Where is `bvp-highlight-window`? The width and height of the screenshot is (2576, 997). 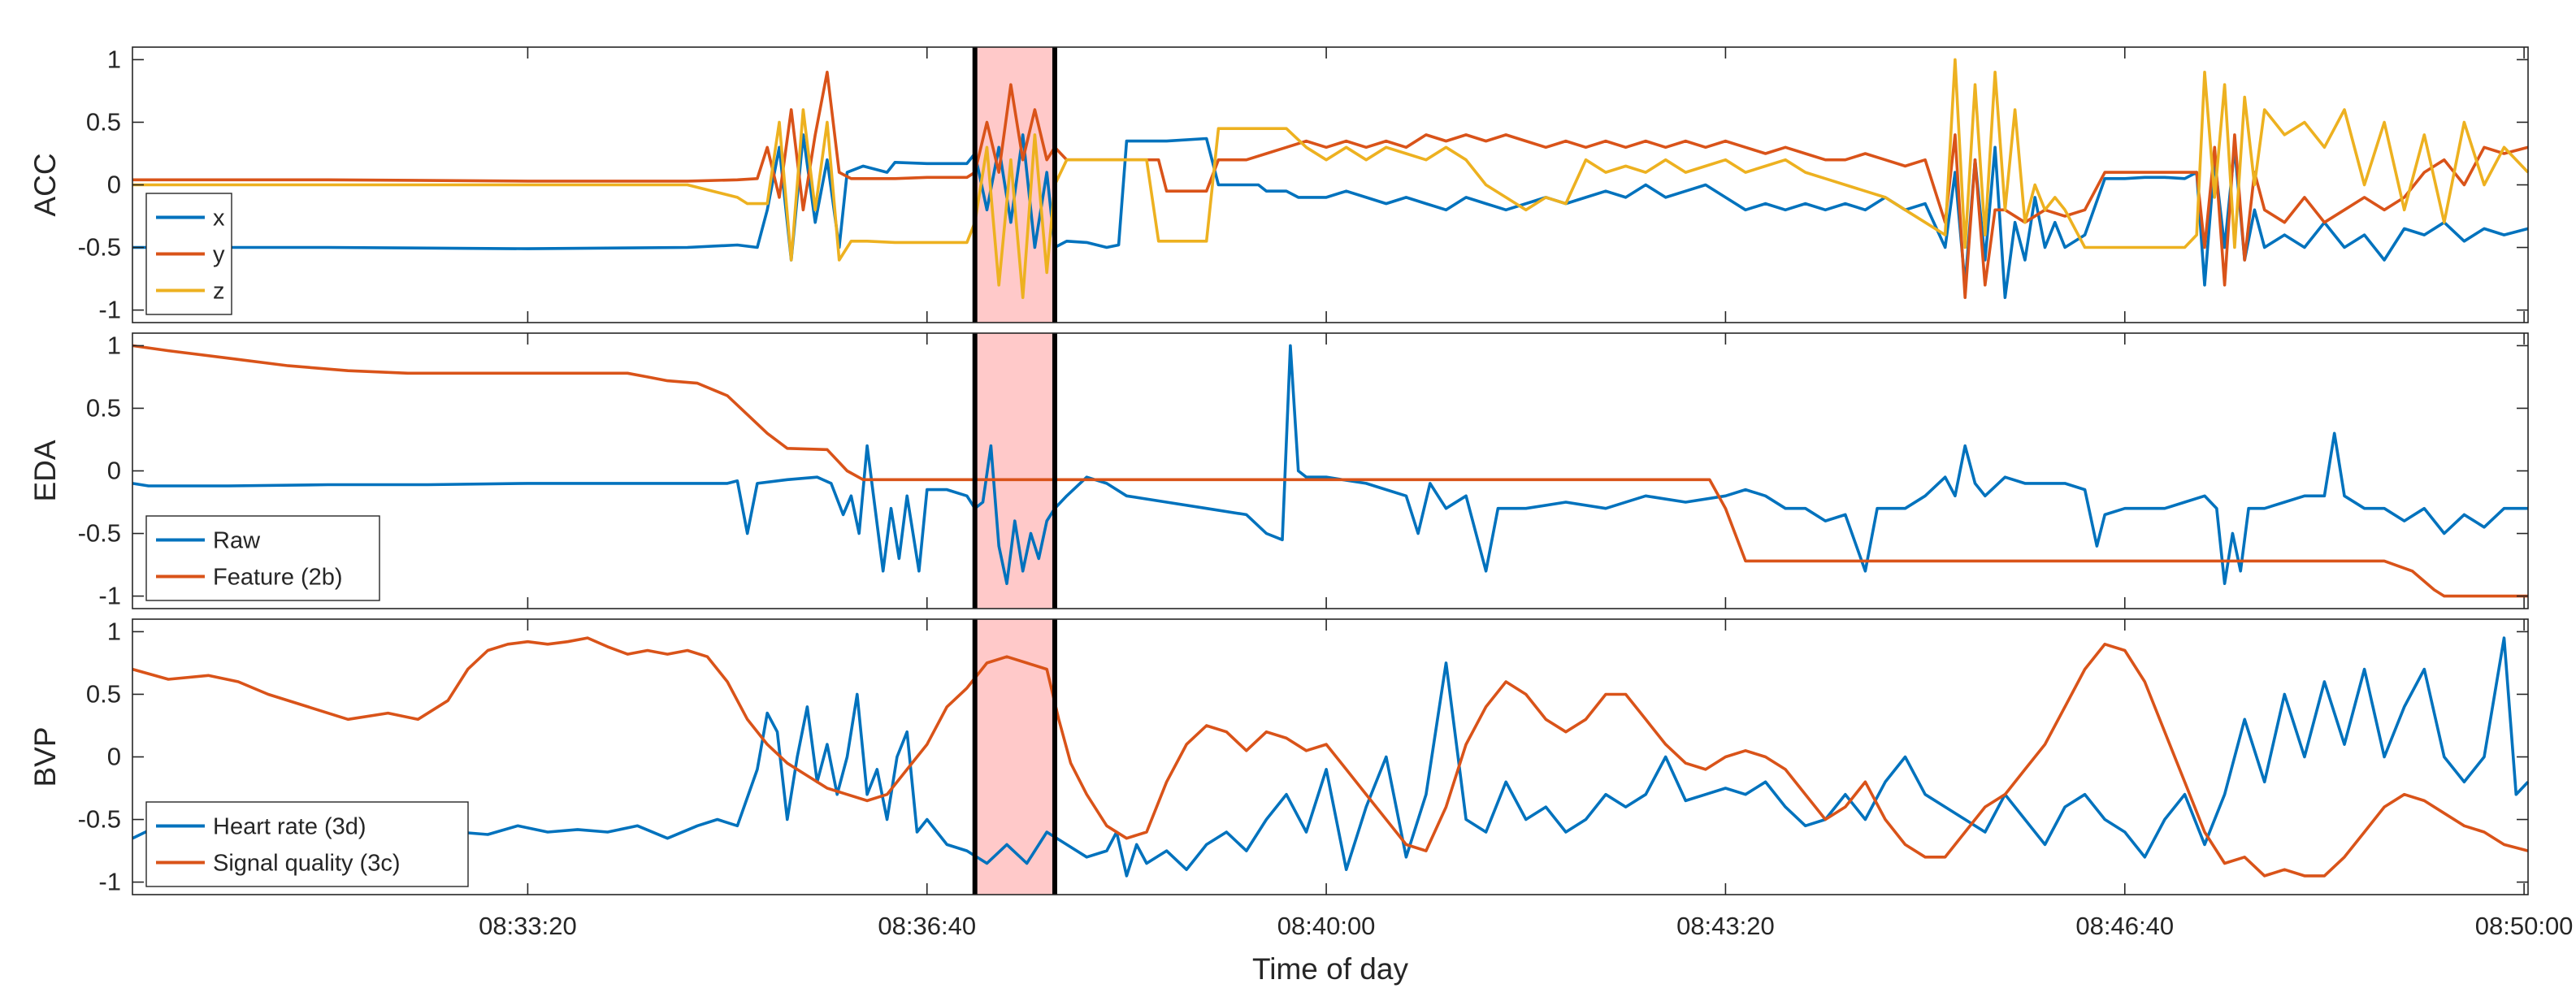
bvp-highlight-window is located at coordinates (1014, 757).